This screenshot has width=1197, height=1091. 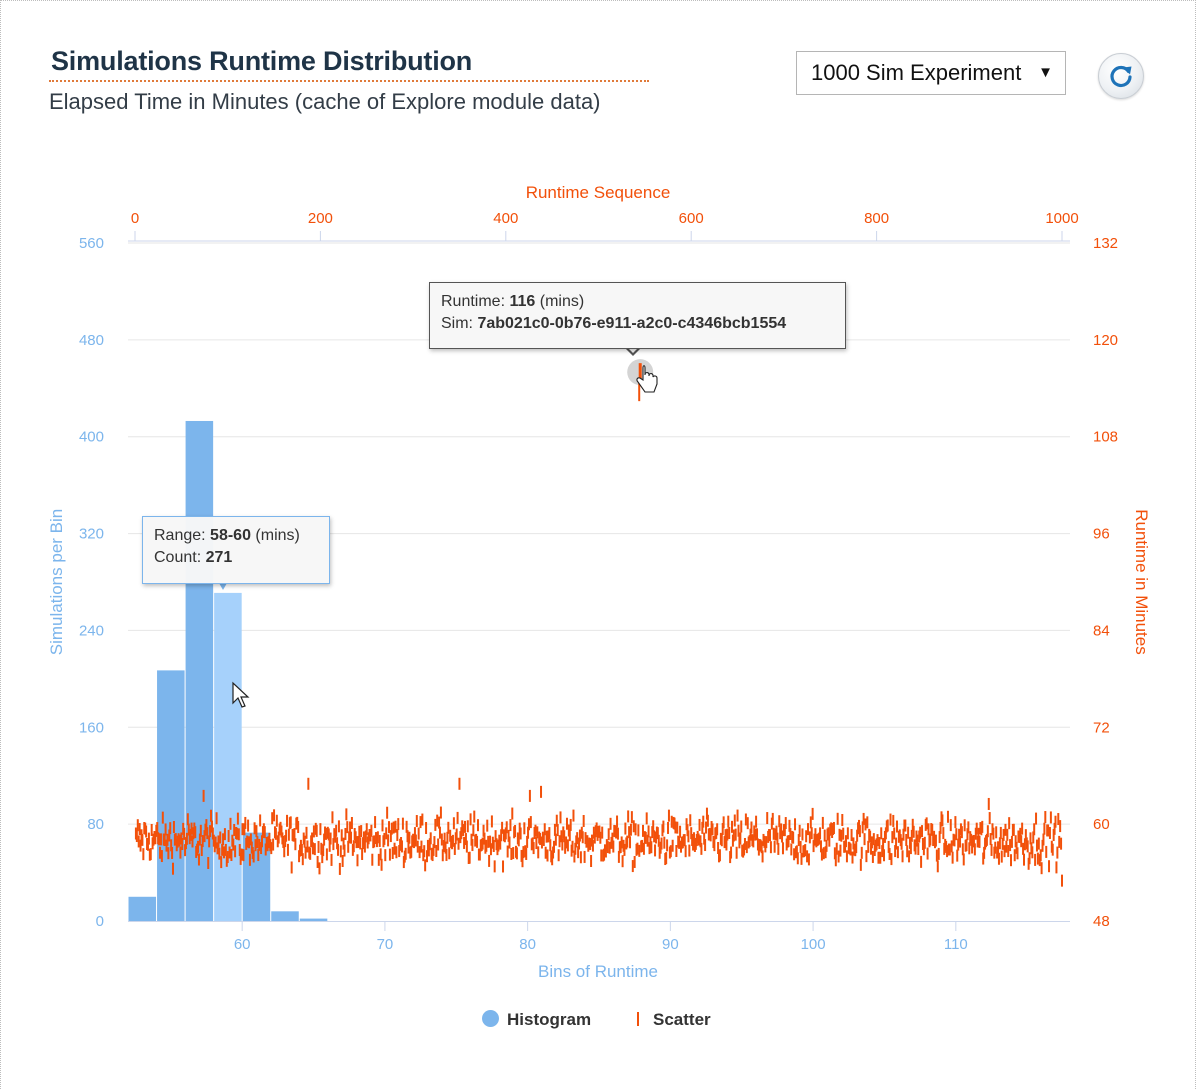 I want to click on bottom-axis-tick-label: 100, so click(x=813, y=944).